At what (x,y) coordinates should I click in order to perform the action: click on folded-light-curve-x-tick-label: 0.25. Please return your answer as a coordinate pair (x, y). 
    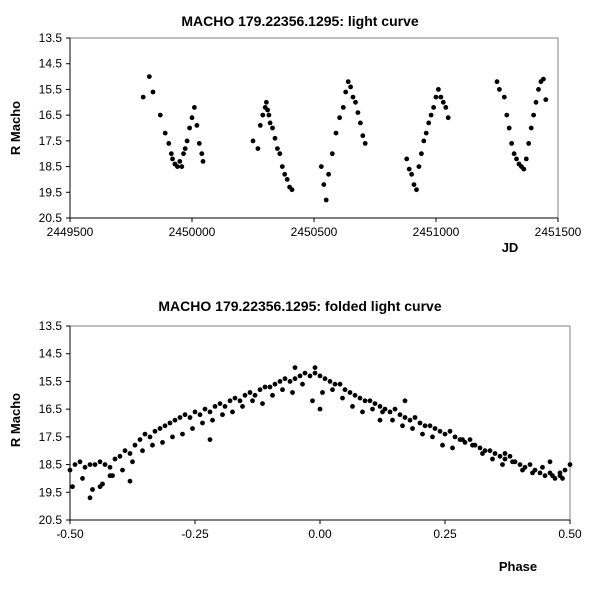
    Looking at the image, I should click on (445, 534).